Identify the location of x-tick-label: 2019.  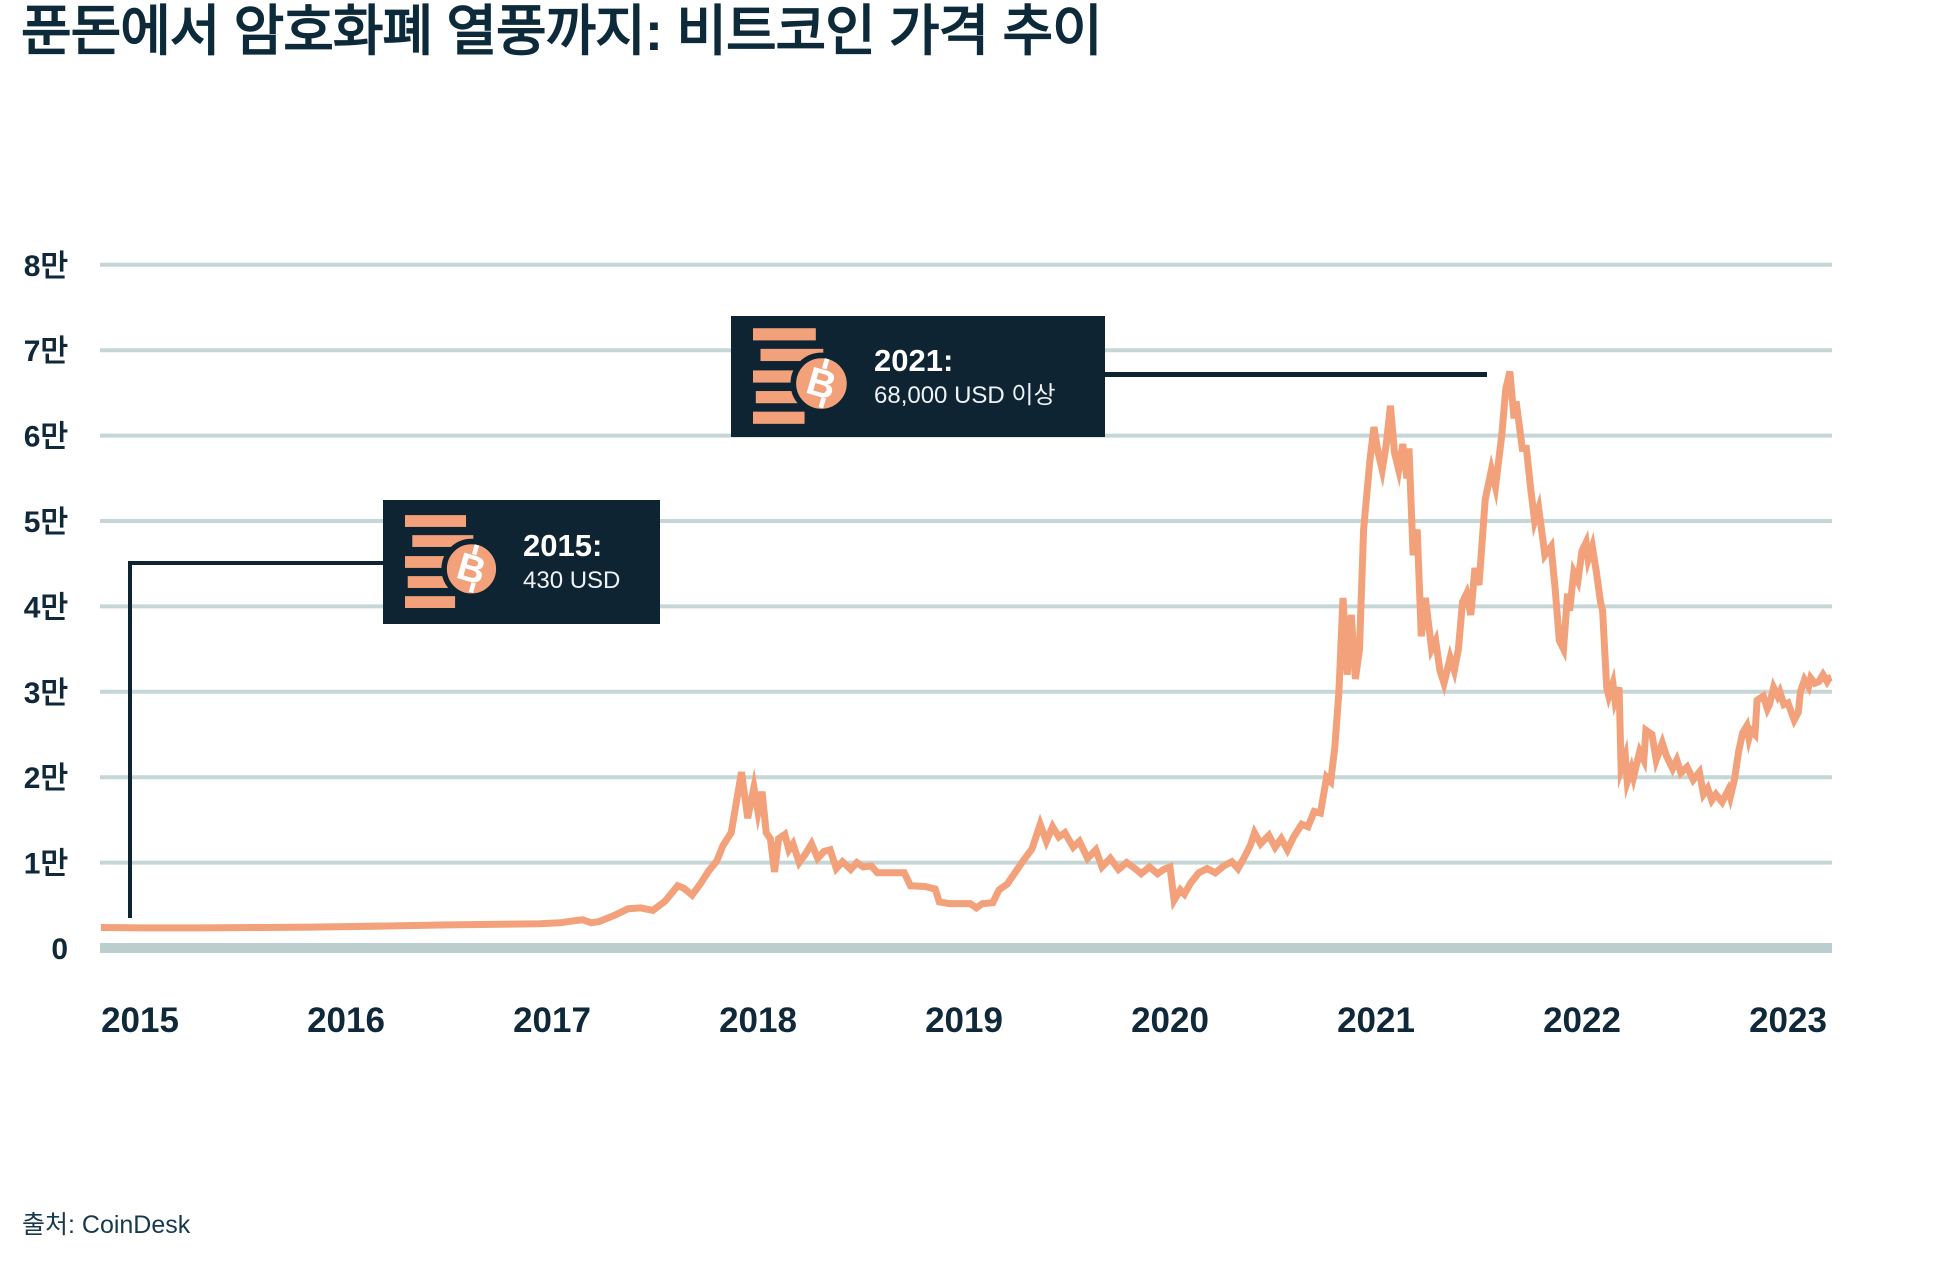
(964, 1020).